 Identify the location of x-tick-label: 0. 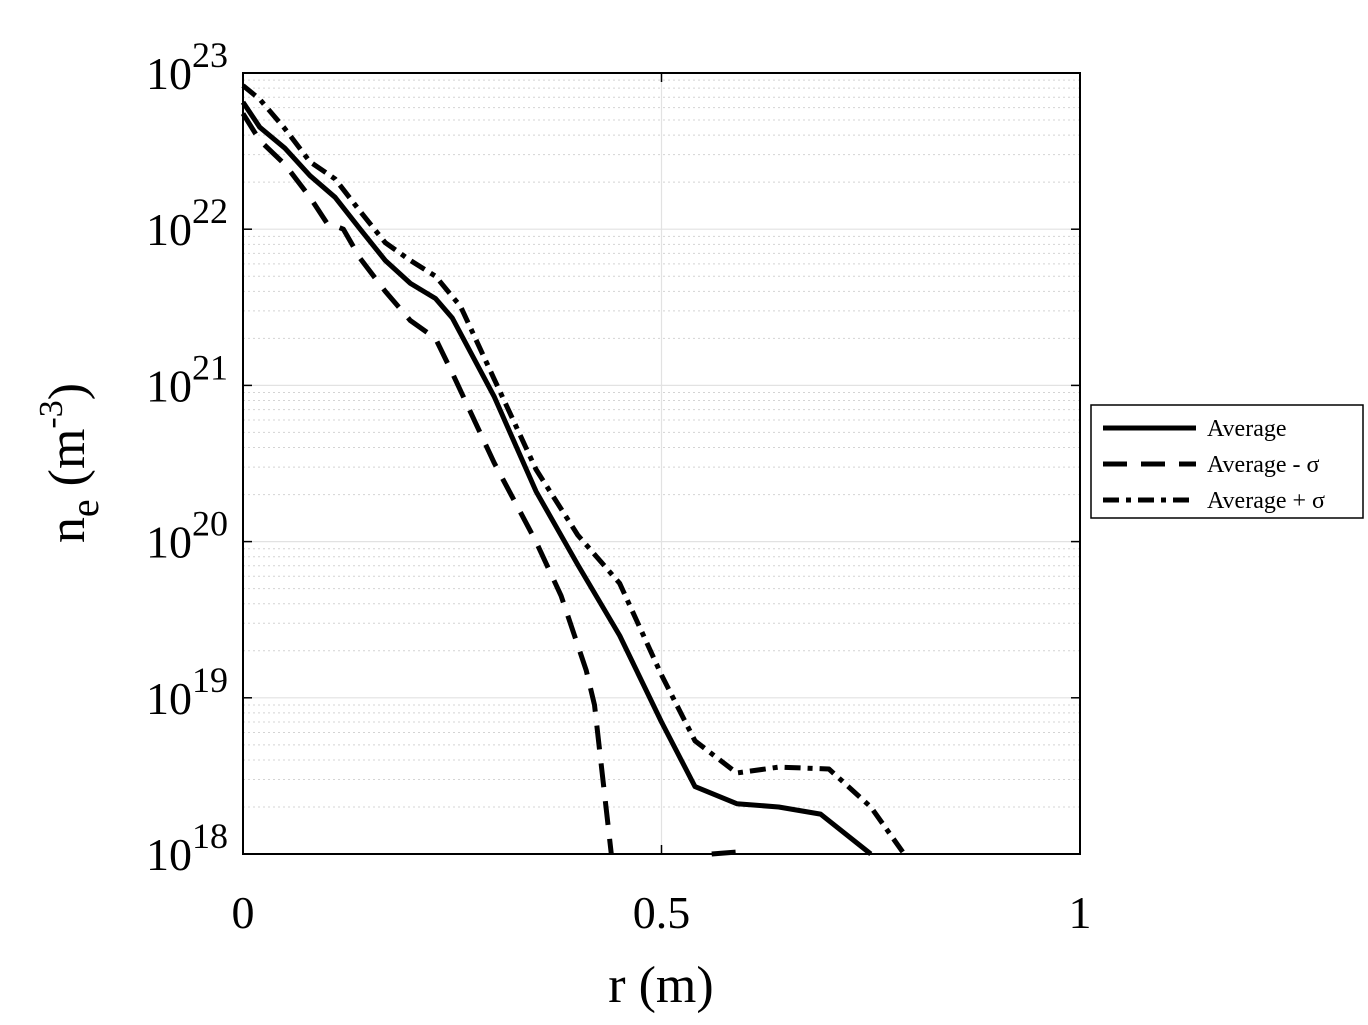
(243, 912).